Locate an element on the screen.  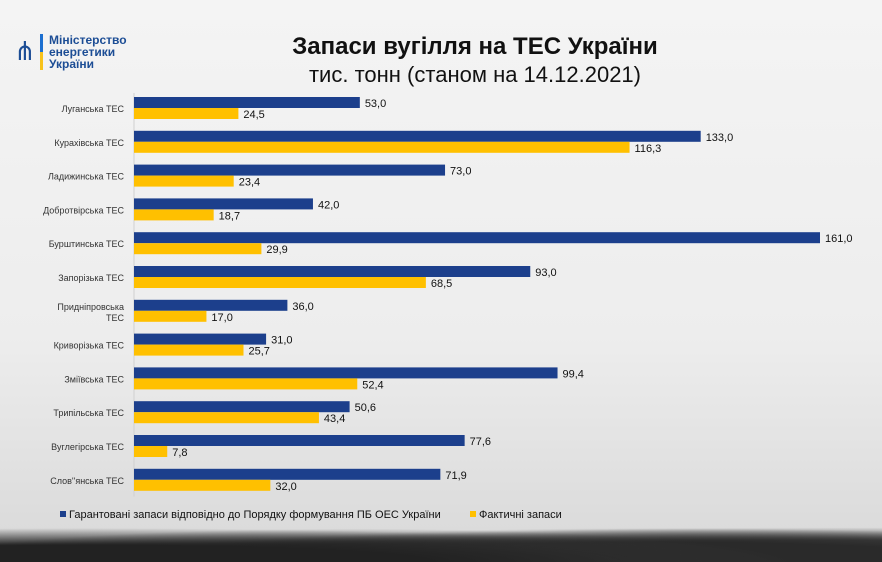
data-label: 36,0 is located at coordinates (302, 307).